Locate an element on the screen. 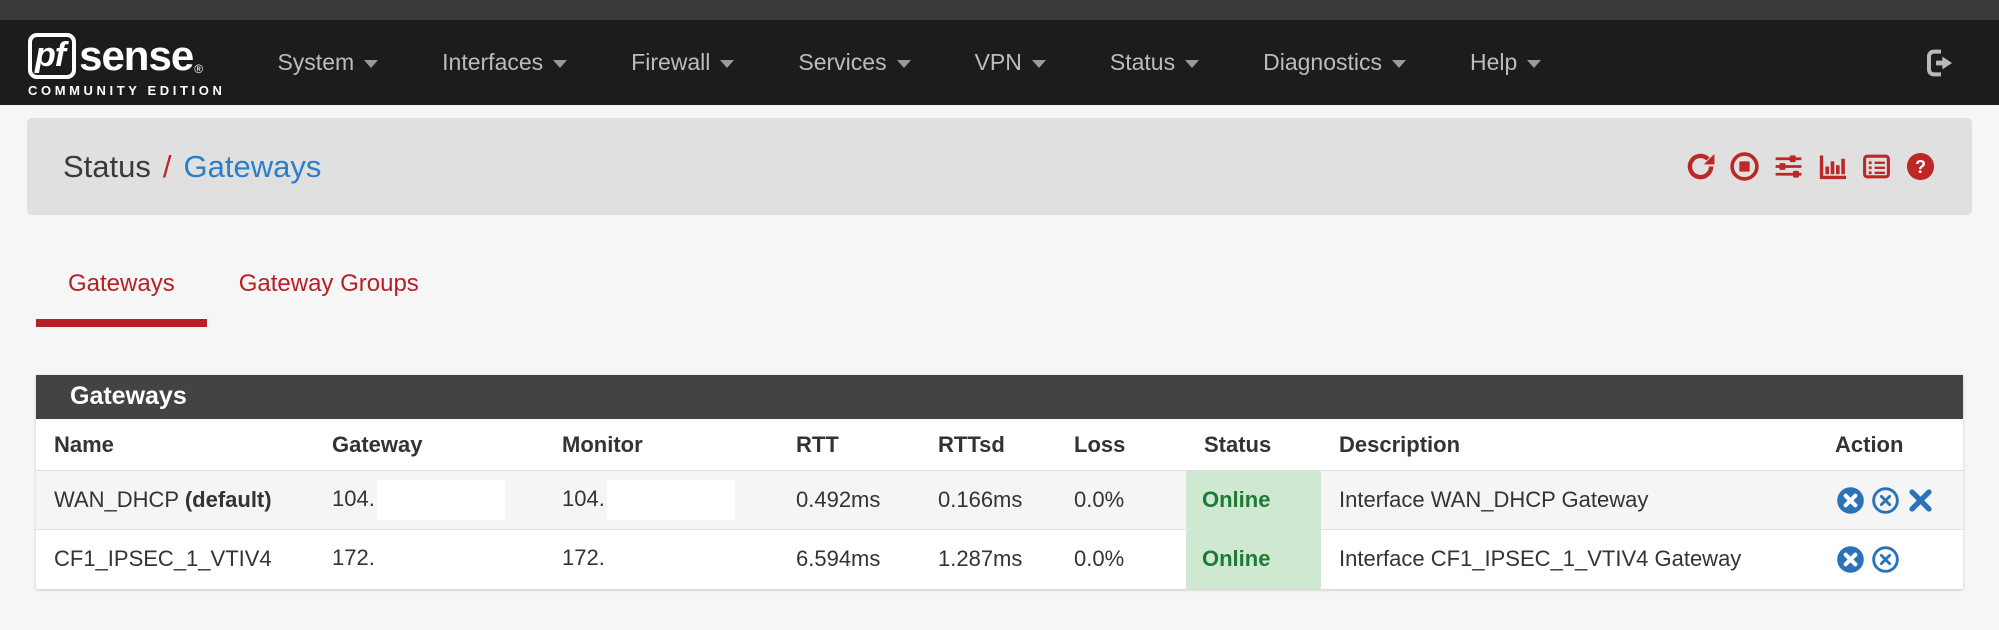 The width and height of the screenshot is (1999, 630). breadcrumb-section: Status is located at coordinates (107, 166).